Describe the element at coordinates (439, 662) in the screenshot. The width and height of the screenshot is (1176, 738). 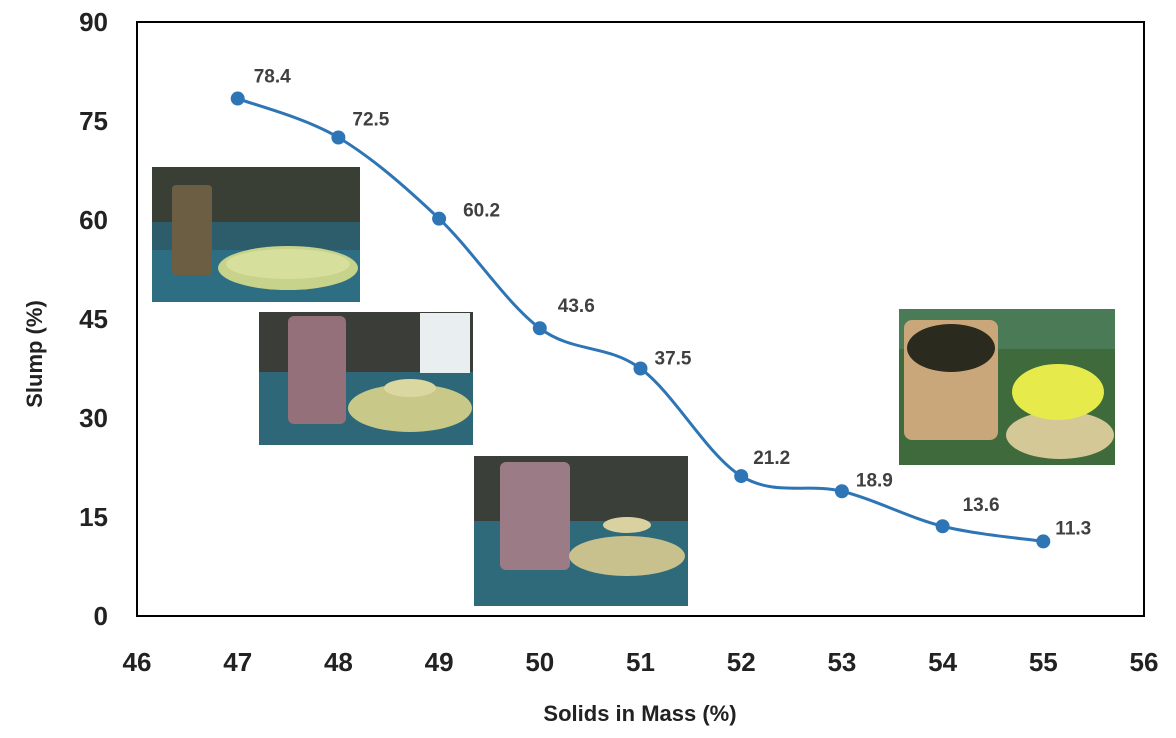
I see `x-tick-label: 49` at that location.